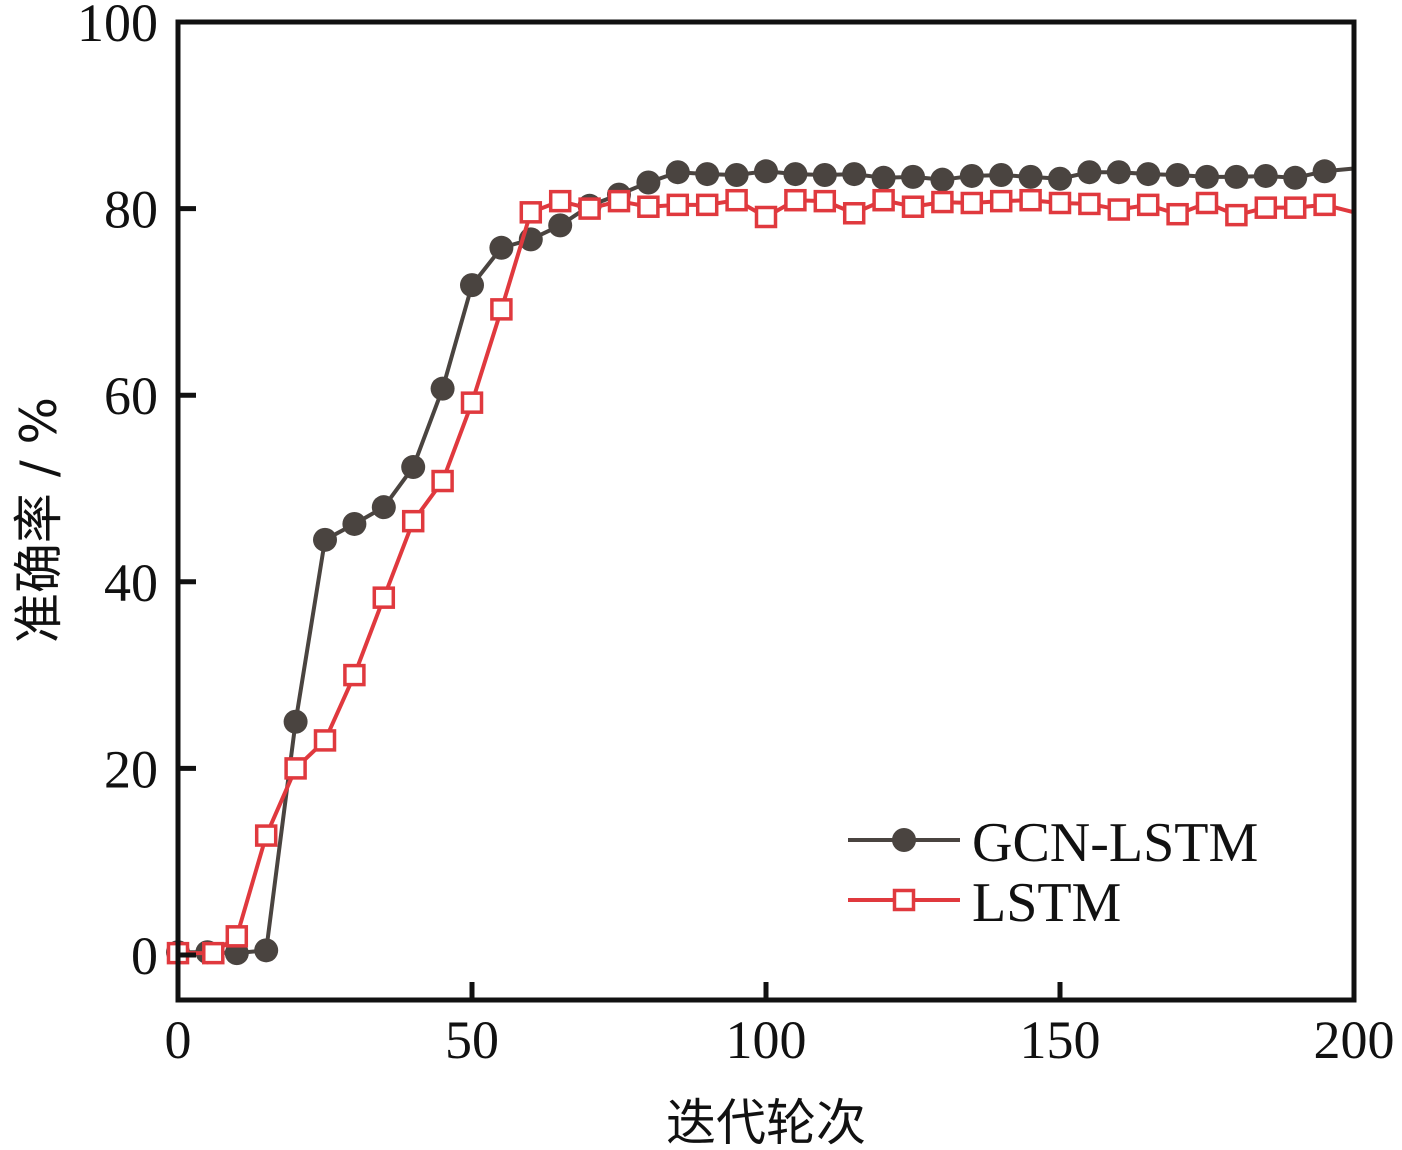 Image resolution: width=1402 pixels, height=1150 pixels. Describe the element at coordinates (39, 520) in the screenshot. I see `y-axis-title: 准确率 / %` at that location.